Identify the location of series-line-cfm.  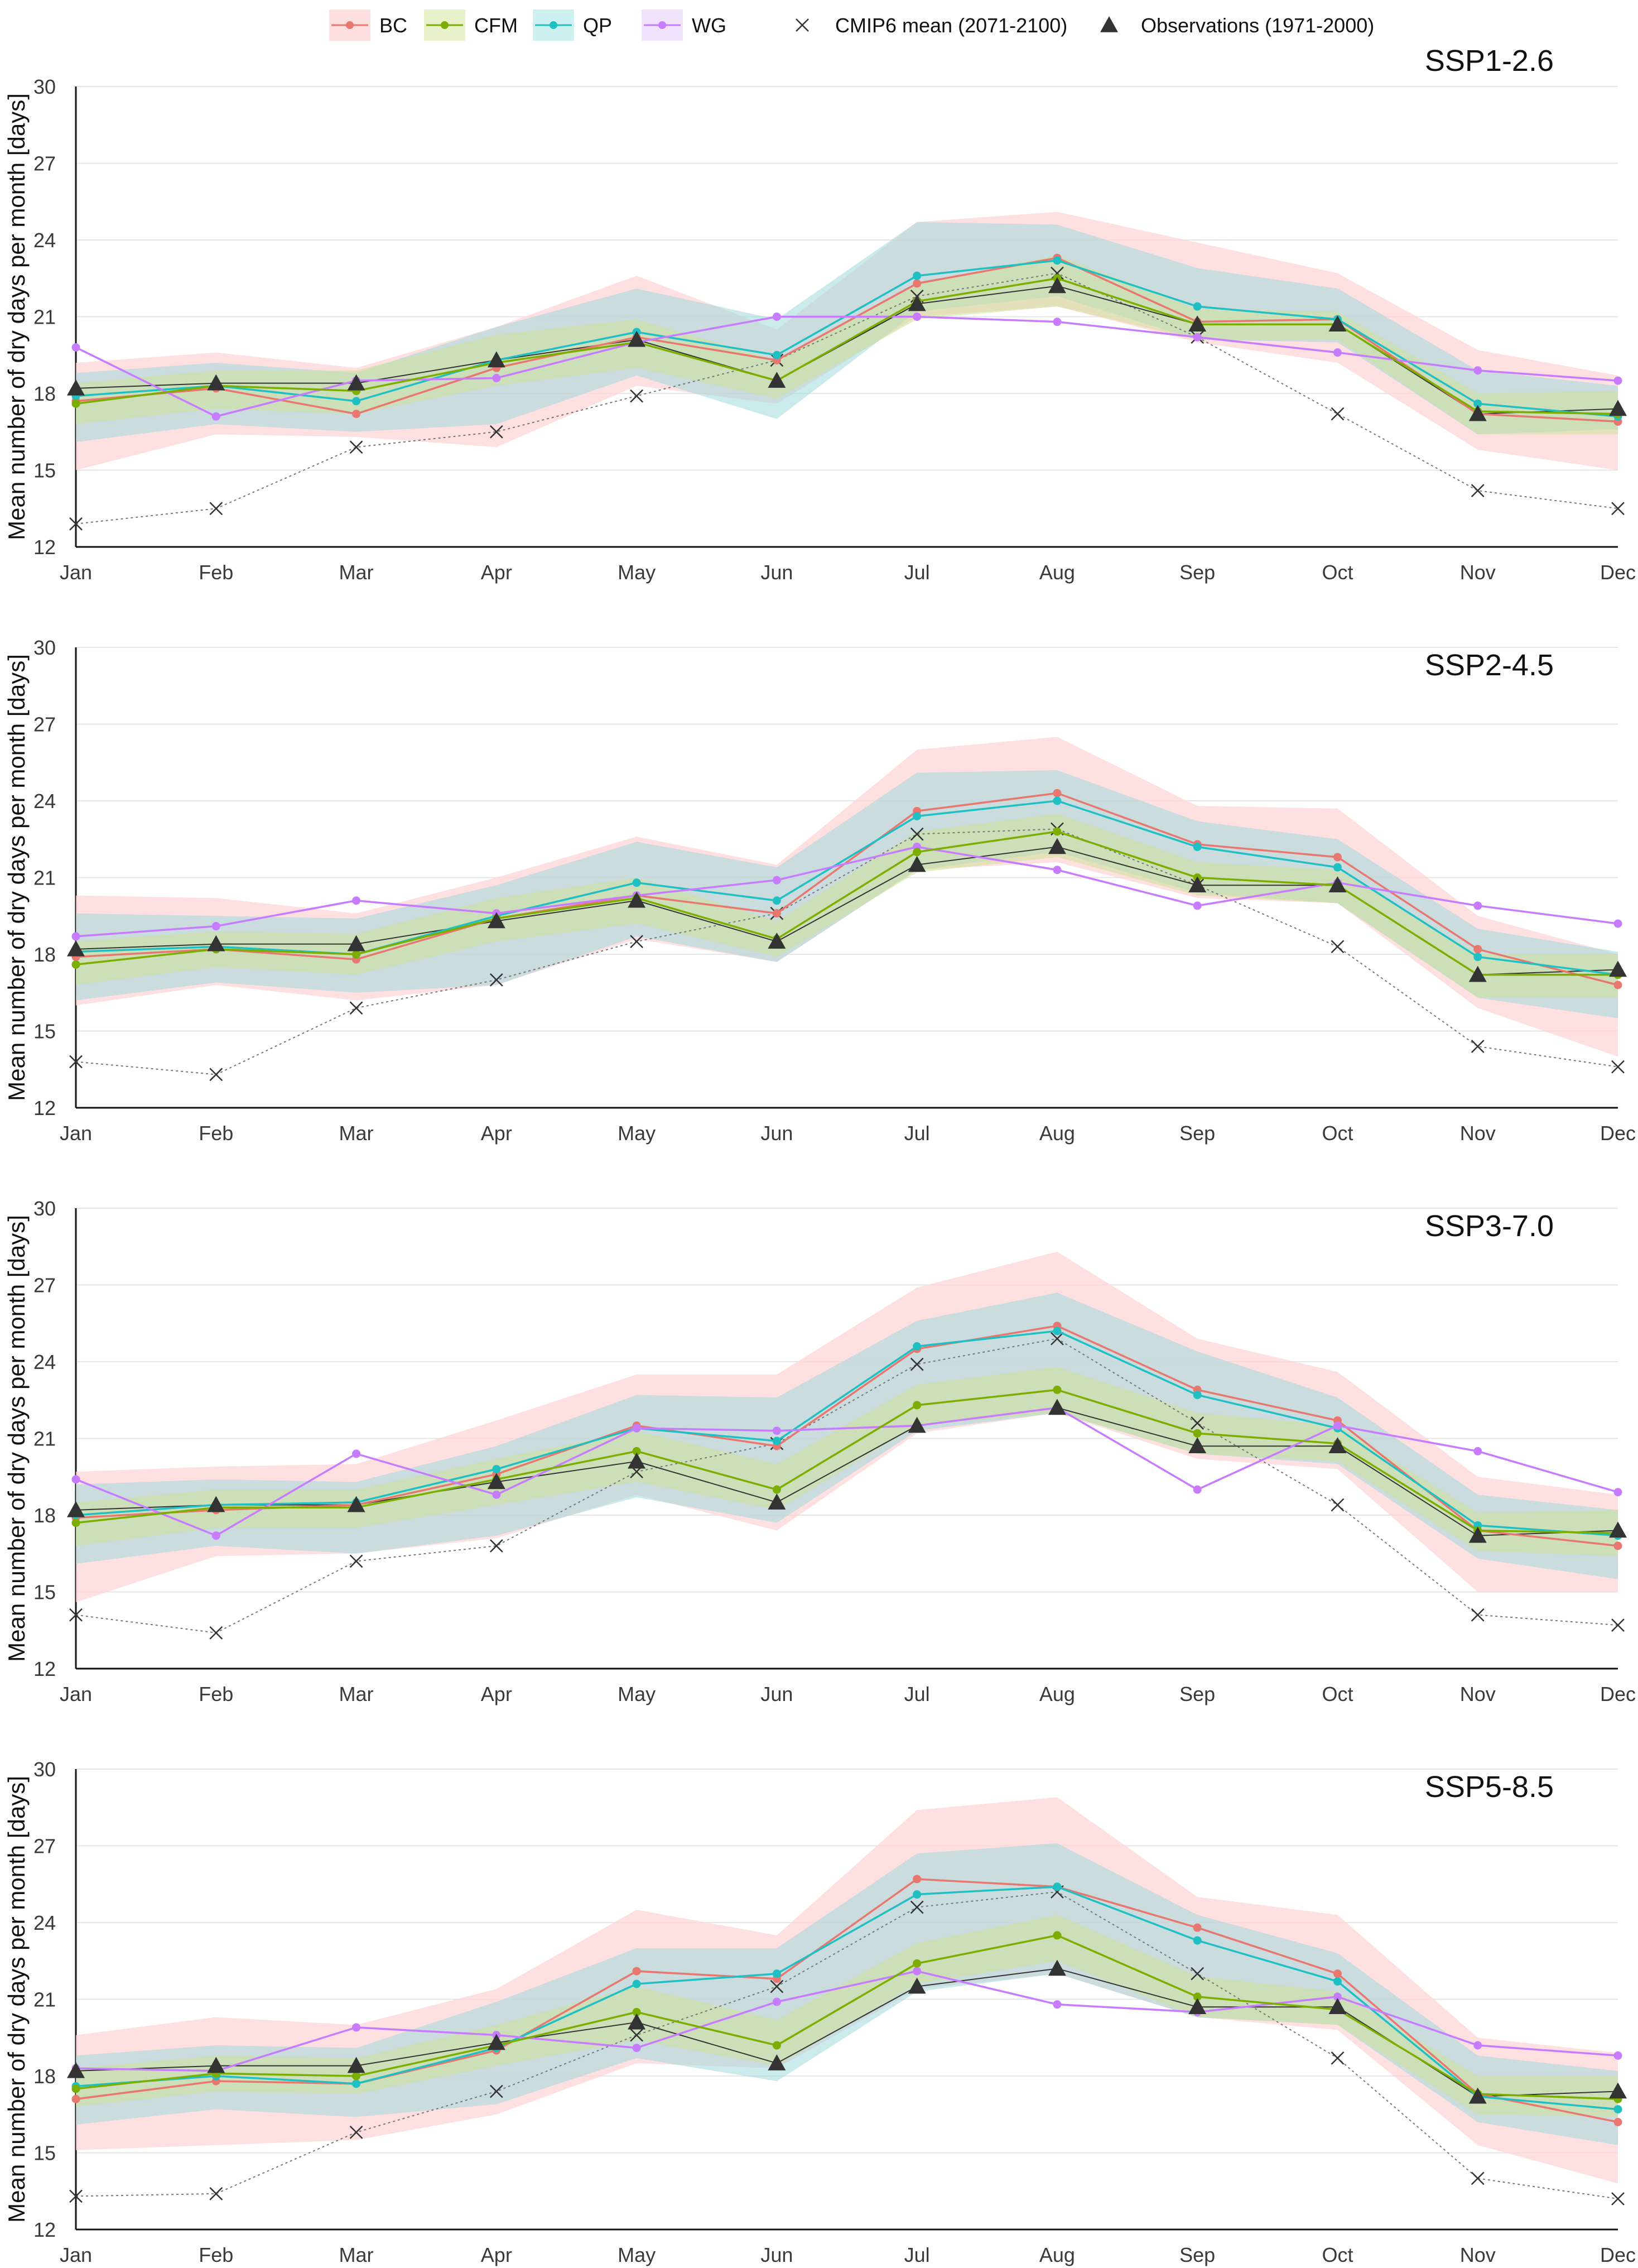
(846, 346).